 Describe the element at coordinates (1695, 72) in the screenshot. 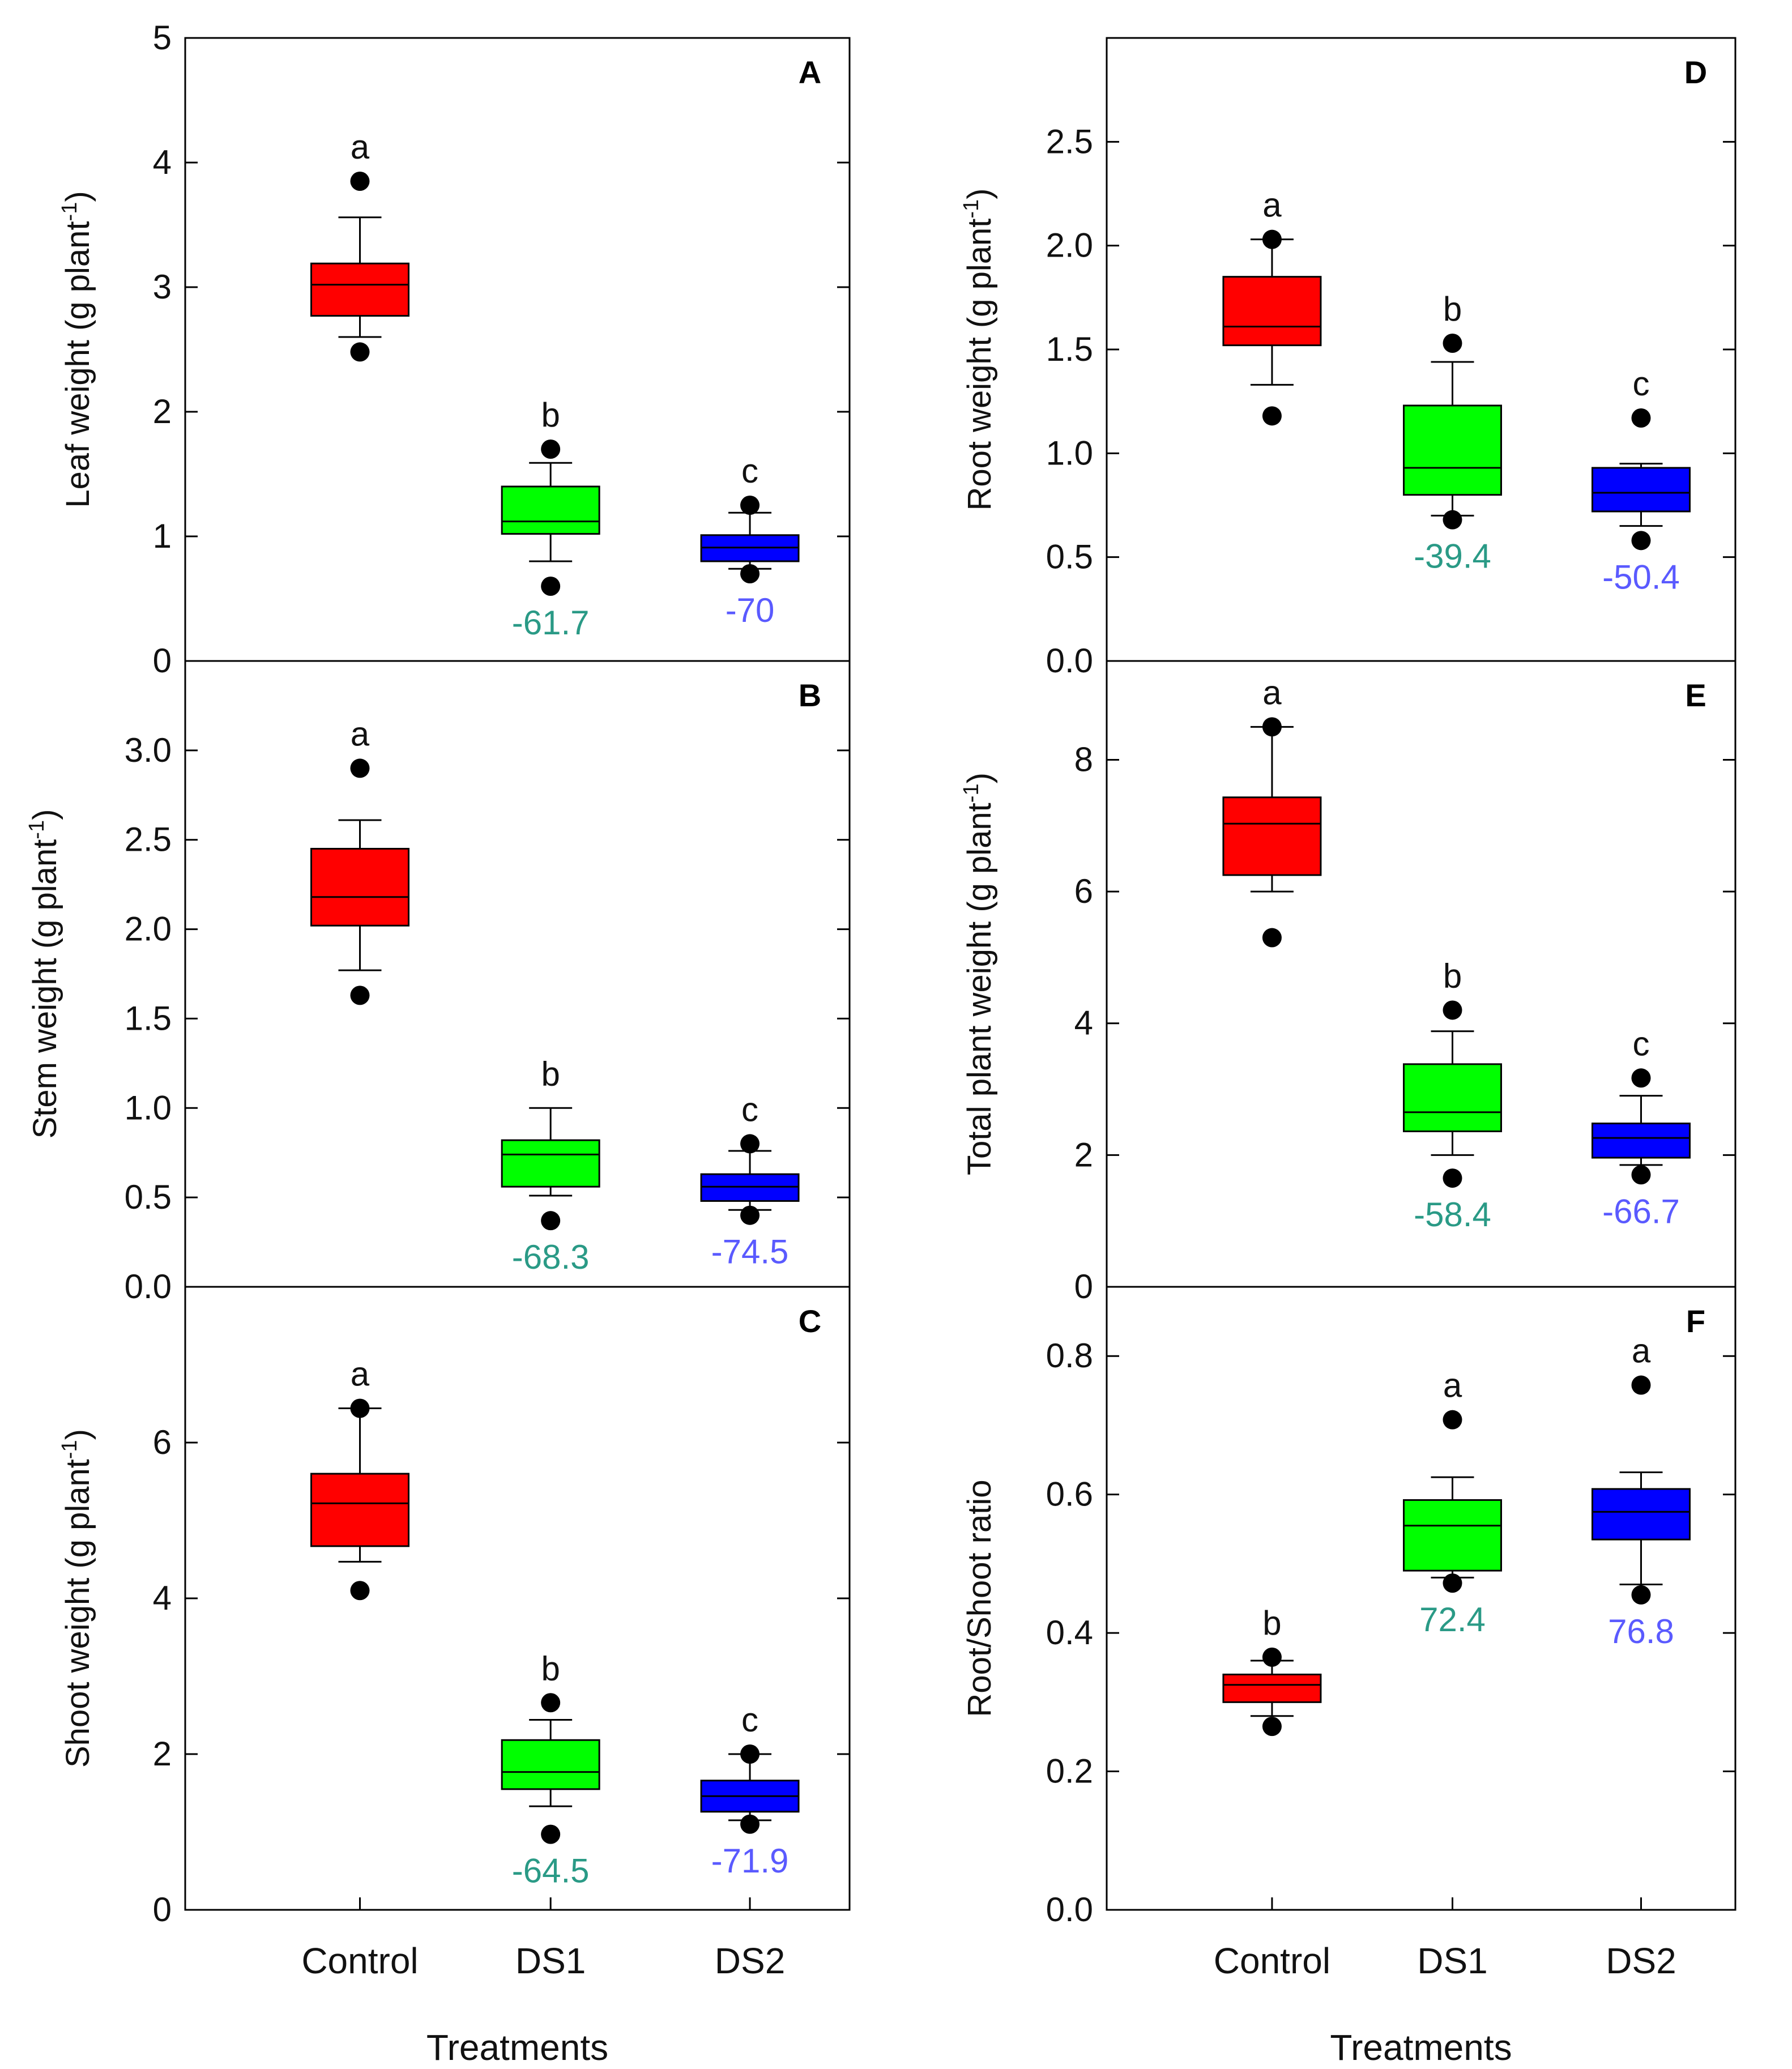

I see `panel-label-D: D` at that location.